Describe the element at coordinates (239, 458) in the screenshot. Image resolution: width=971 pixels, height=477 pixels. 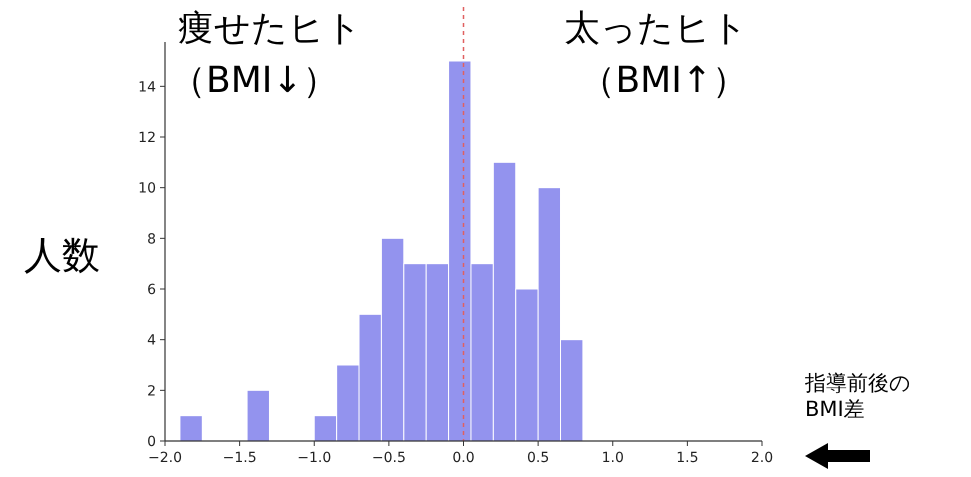
I see `x-tick-label: −1.5` at that location.